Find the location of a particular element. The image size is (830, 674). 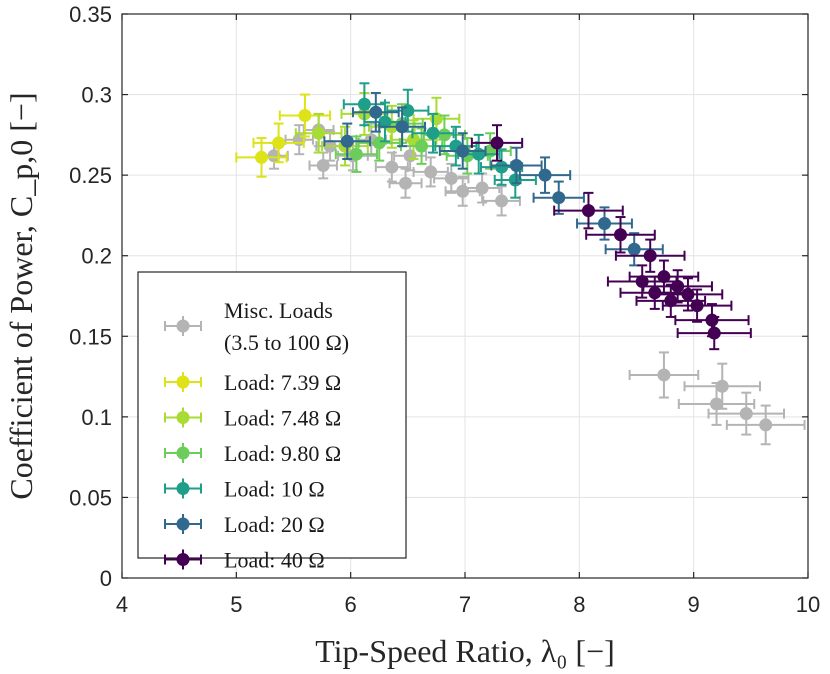

legend-label: Load: 40 Ω is located at coordinates (274, 560).